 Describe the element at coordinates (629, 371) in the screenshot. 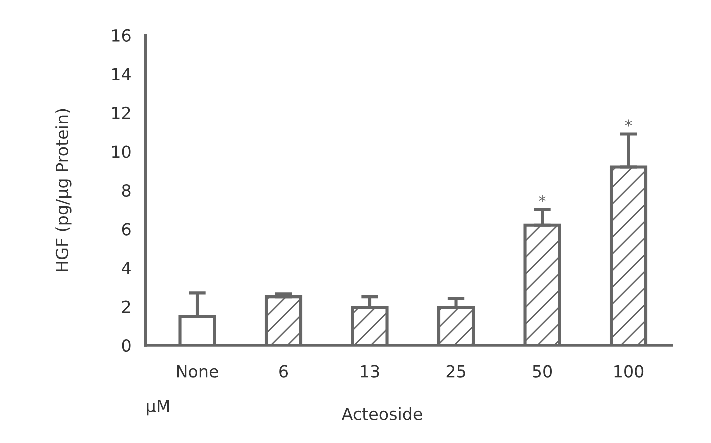

I see `x-tick-label: 100` at that location.